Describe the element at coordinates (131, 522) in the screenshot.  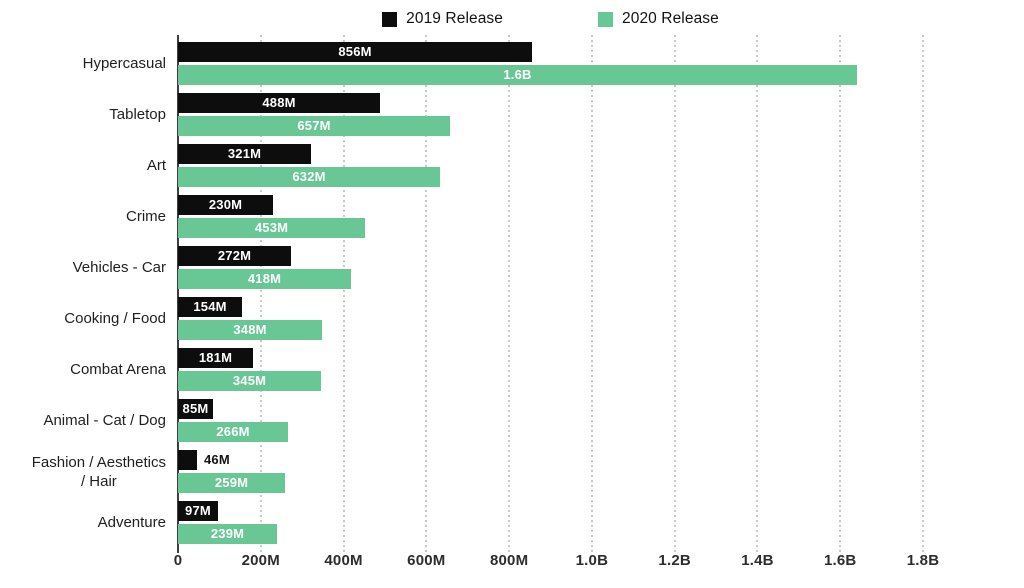
I see `category-label-text: Adventure` at that location.